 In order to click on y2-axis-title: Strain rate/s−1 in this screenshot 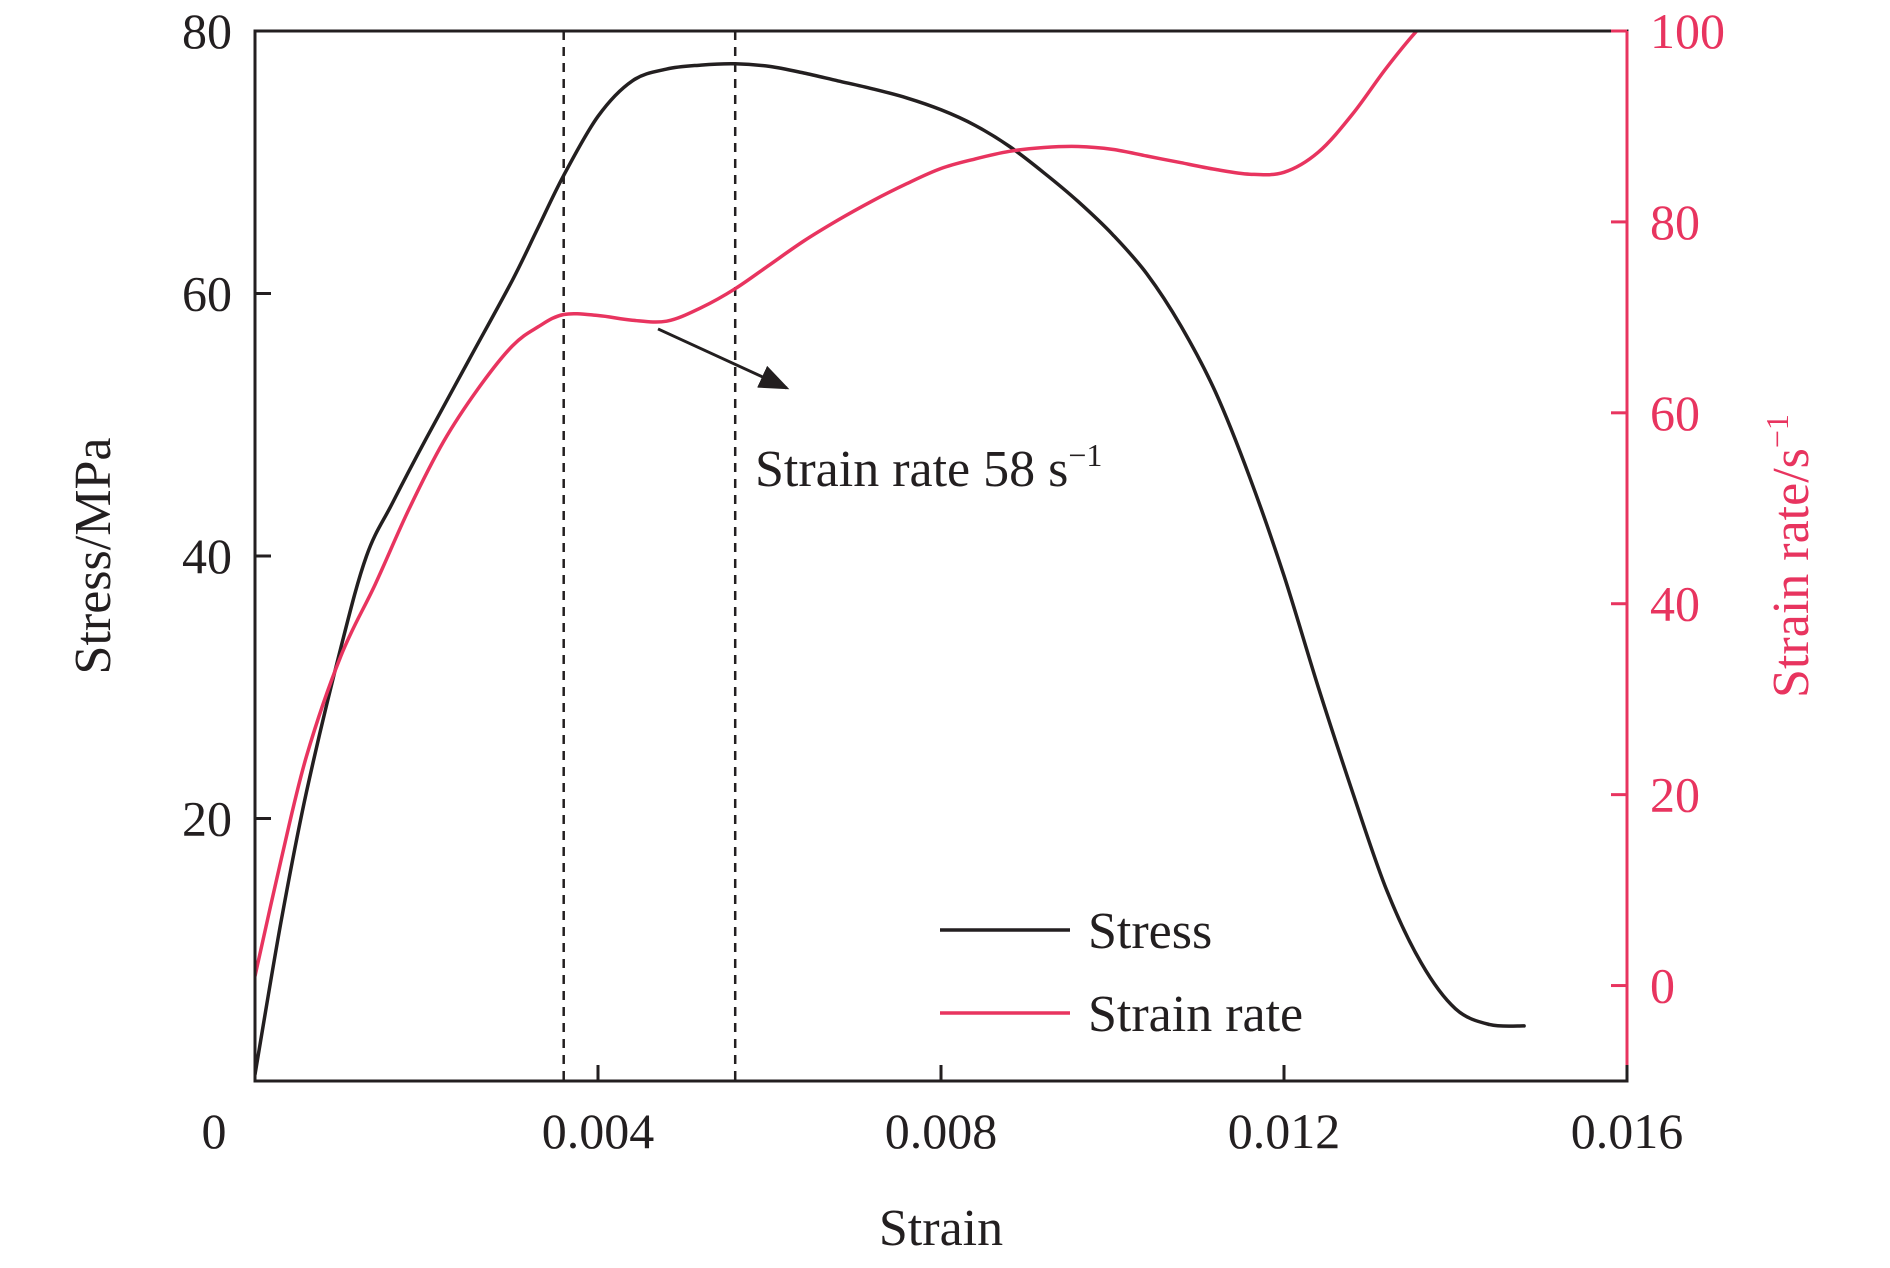, I will do `click(1789, 556)`.